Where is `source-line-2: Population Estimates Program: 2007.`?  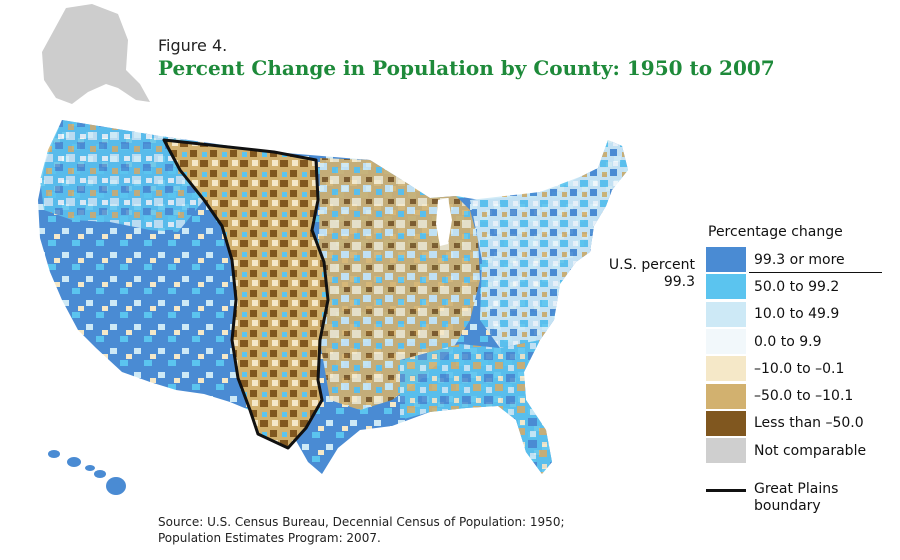
source-line-2: Population Estimates Program: 2007. is located at coordinates (269, 538).